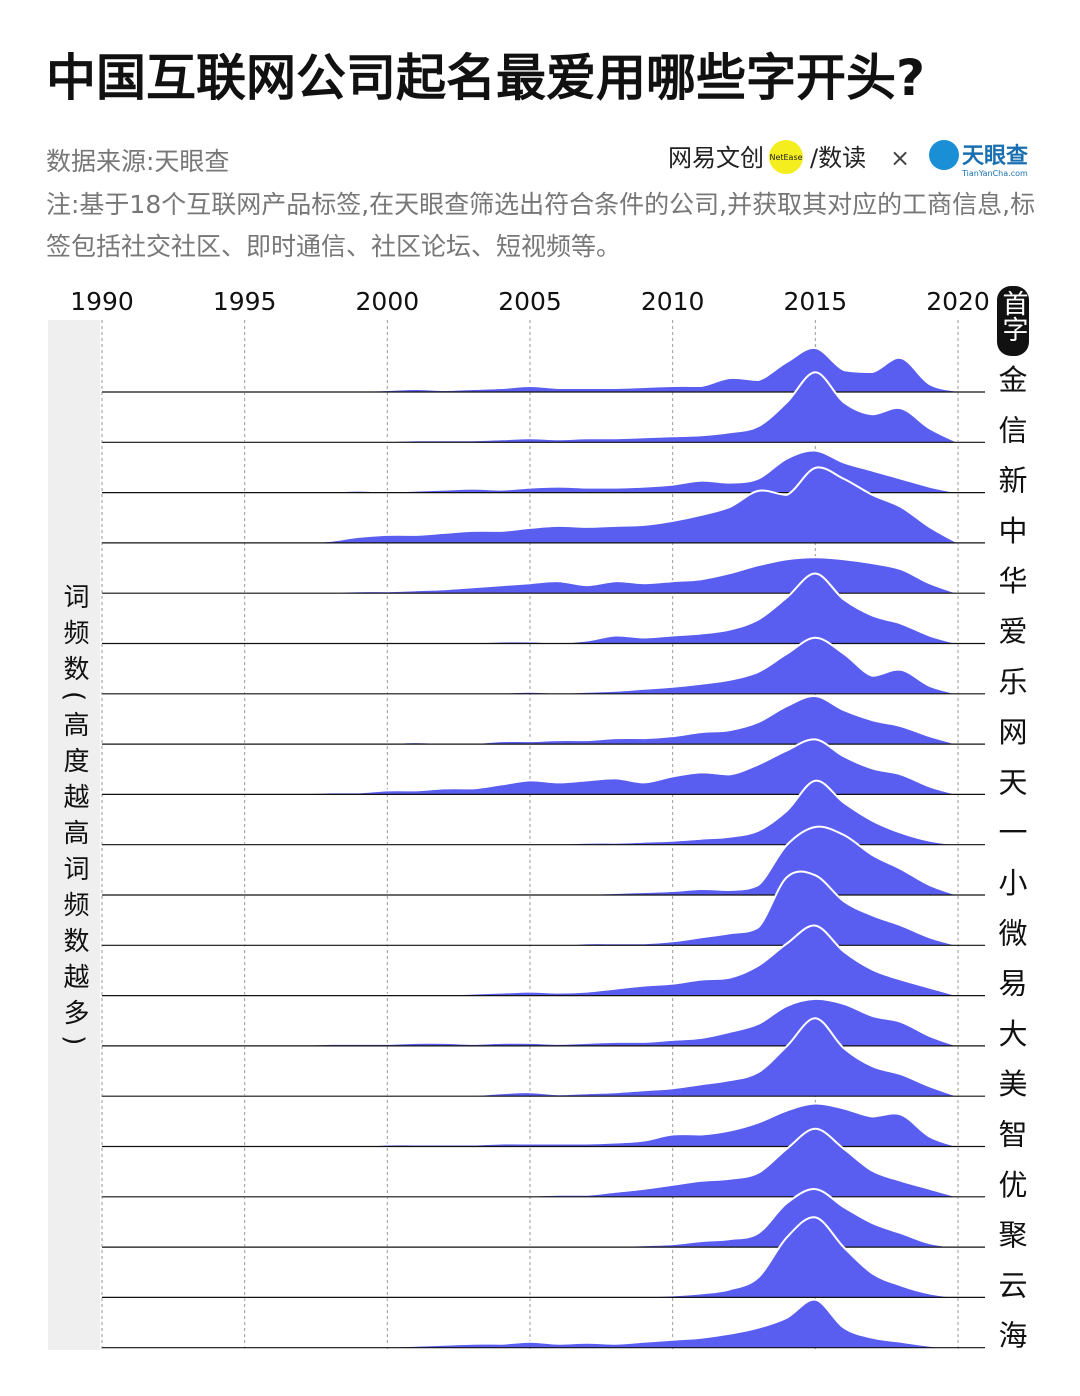  Describe the element at coordinates (530, 301) in the screenshot. I see `x-tick-label: 2005` at that location.